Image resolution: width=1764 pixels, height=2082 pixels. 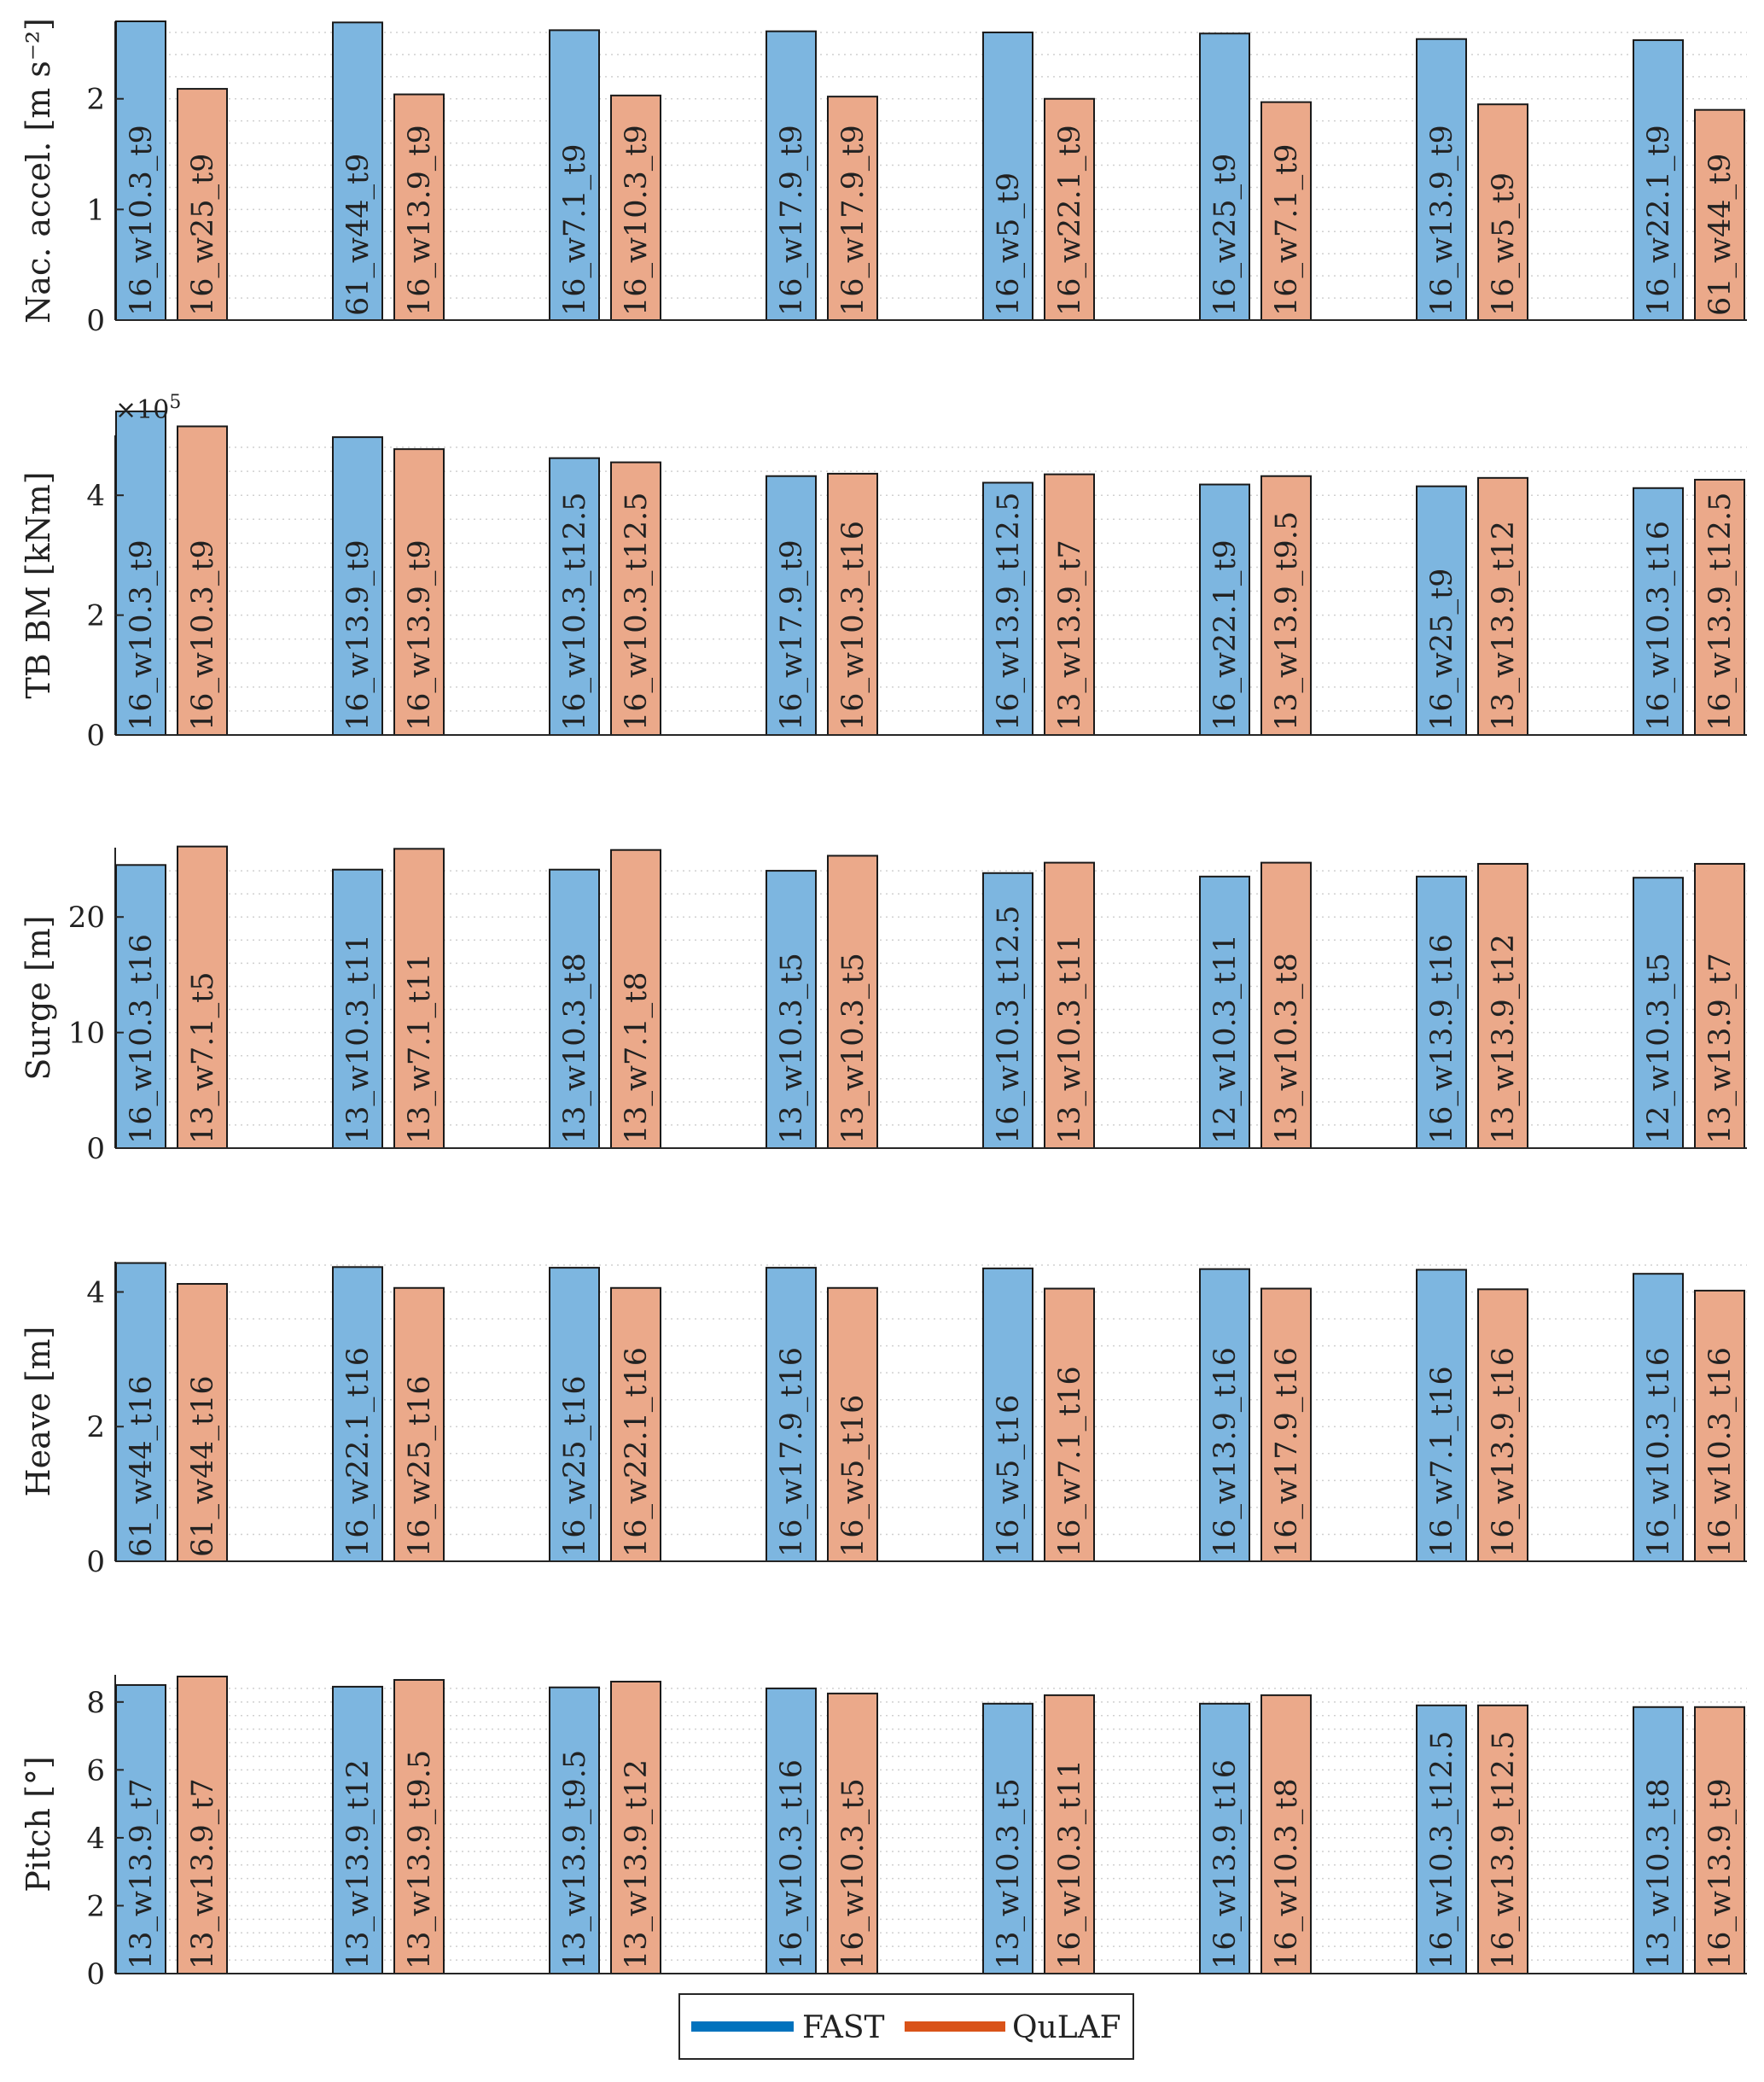 I want to click on qulaf-bar-label: 16_w7.1_t16, so click(x=1070, y=1461).